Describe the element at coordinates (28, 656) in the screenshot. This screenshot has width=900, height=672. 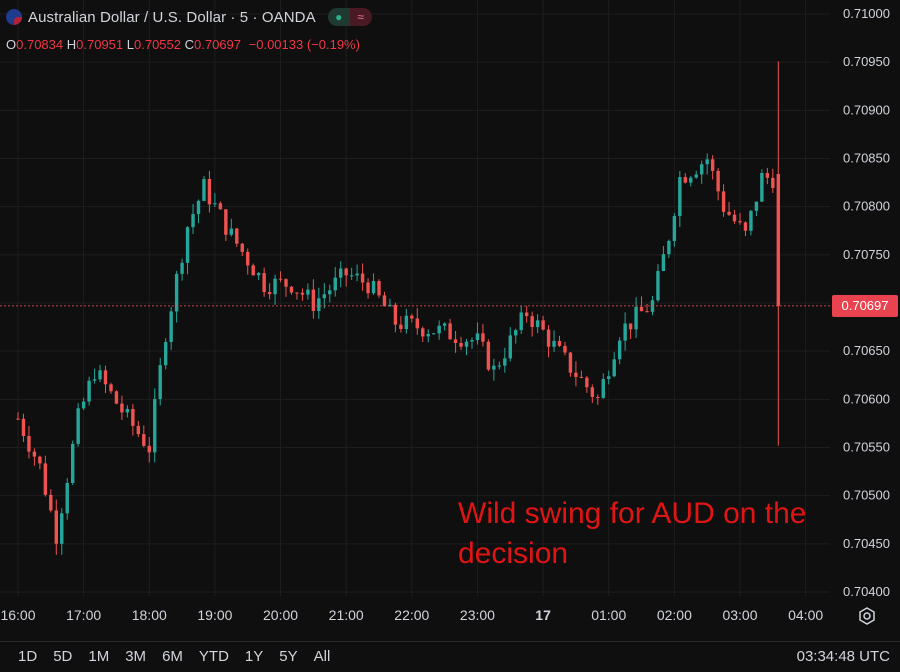
I see `range-button-1d: 1D` at that location.